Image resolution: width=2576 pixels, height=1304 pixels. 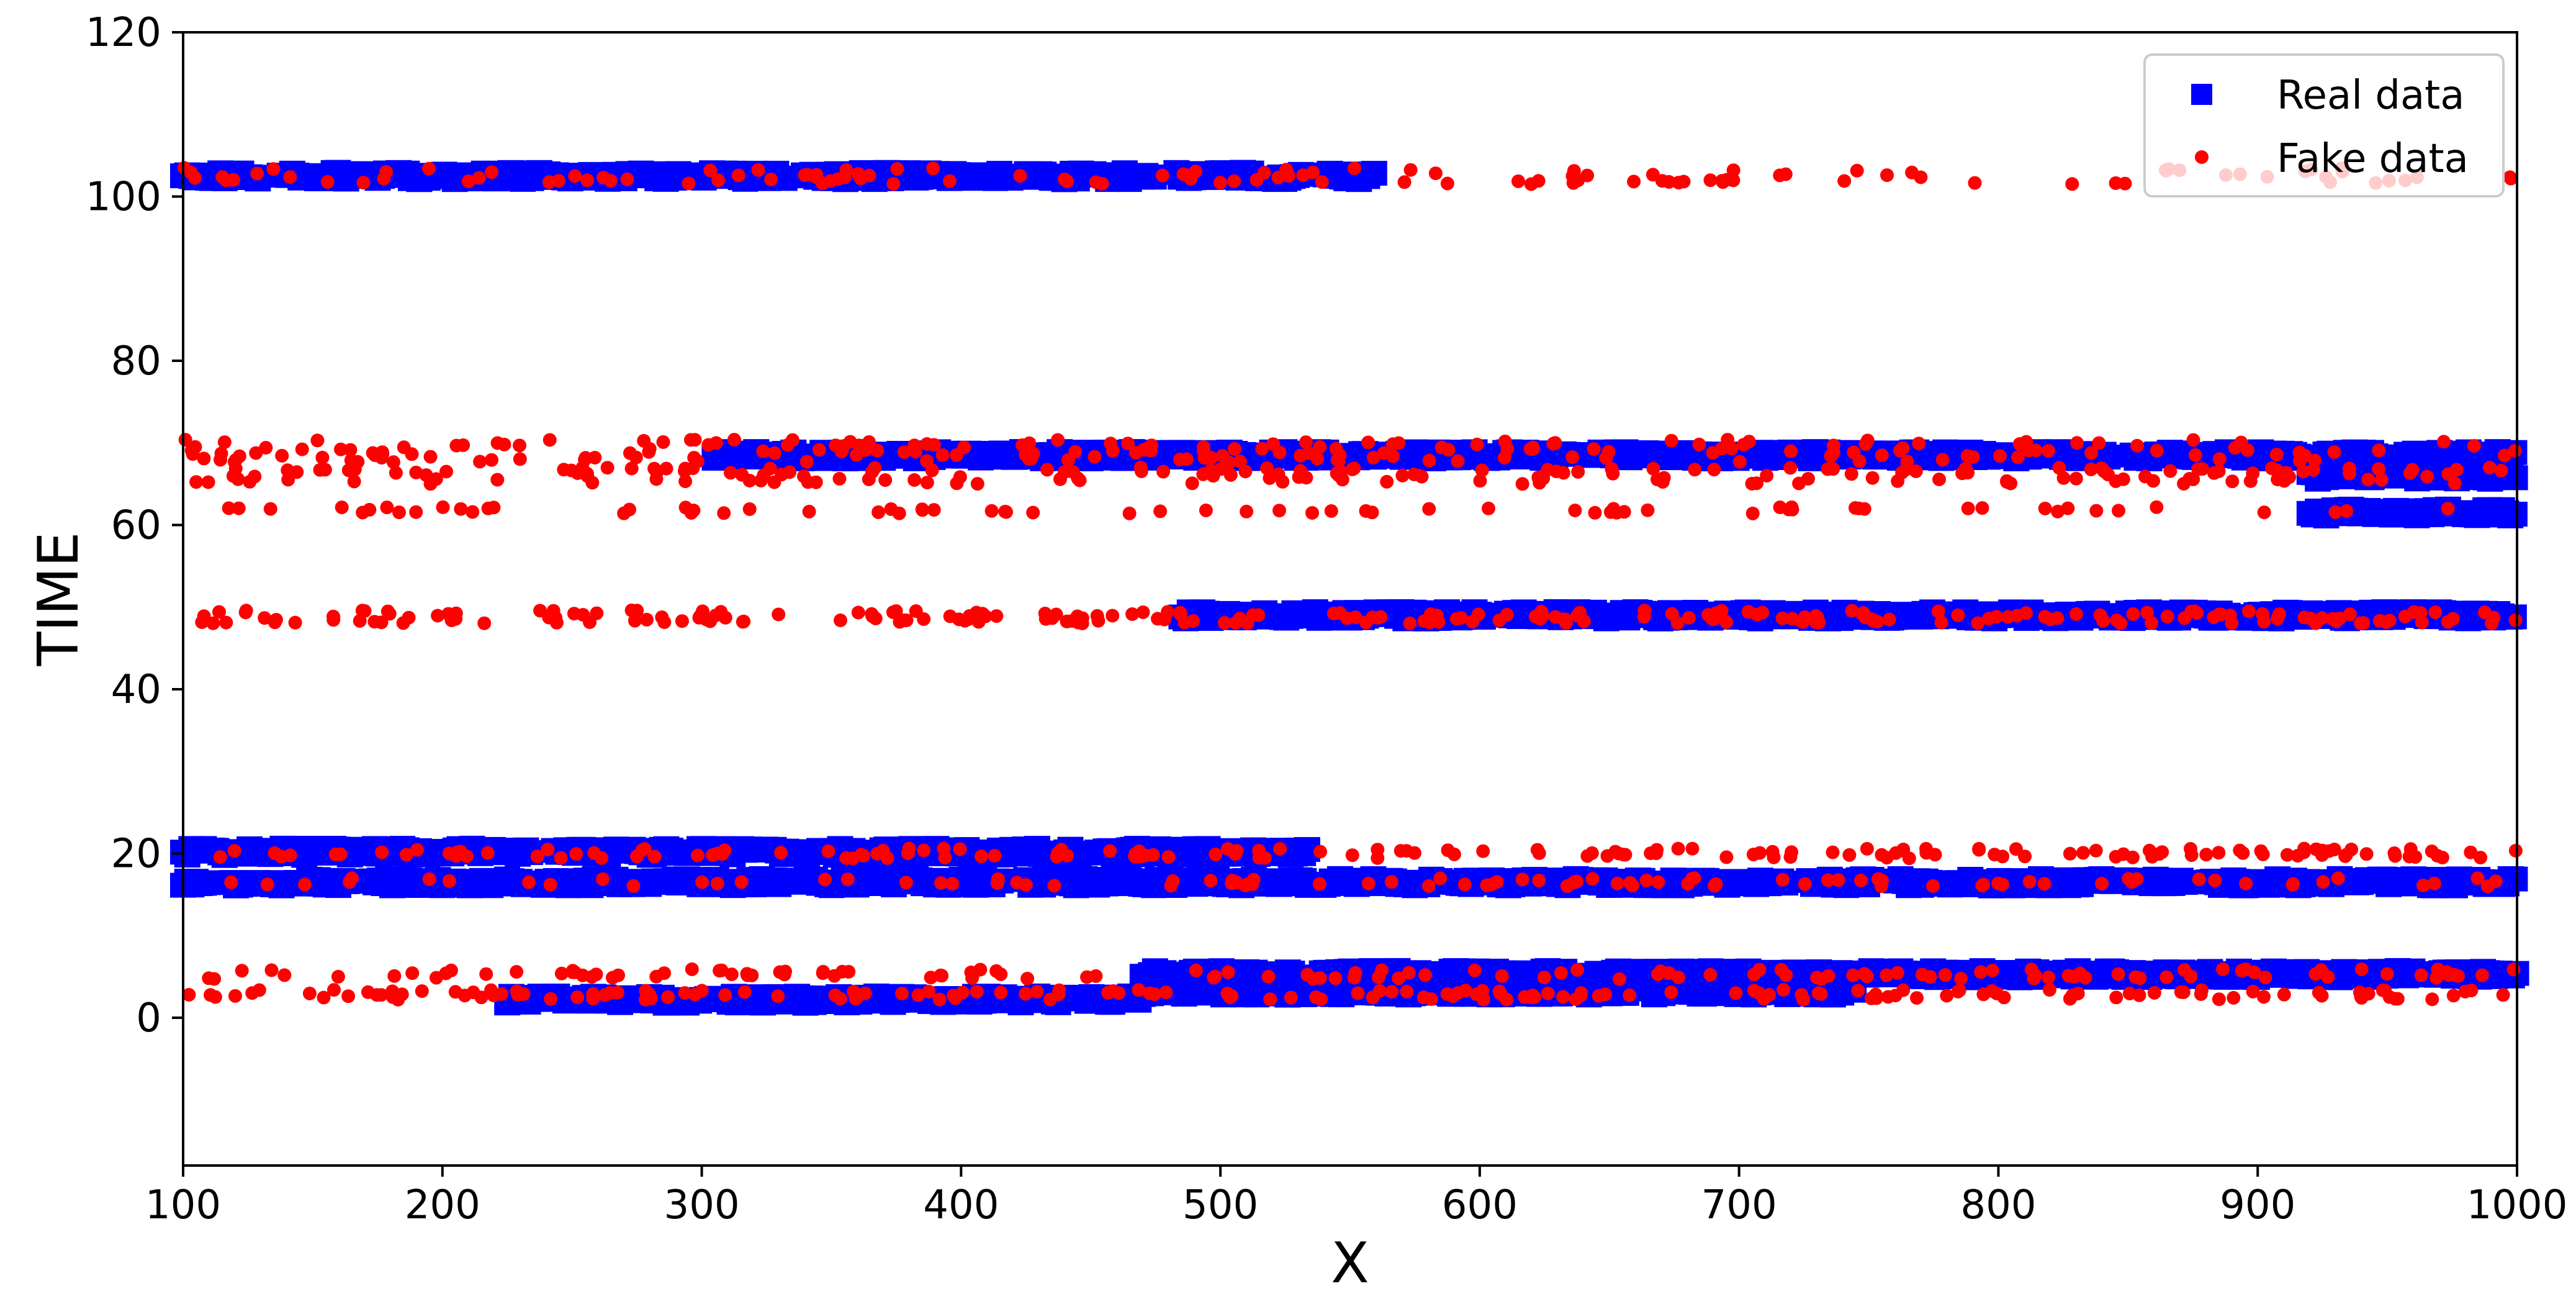 What do you see at coordinates (183, 1205) in the screenshot?
I see `x-tick-label: 100` at bounding box center [183, 1205].